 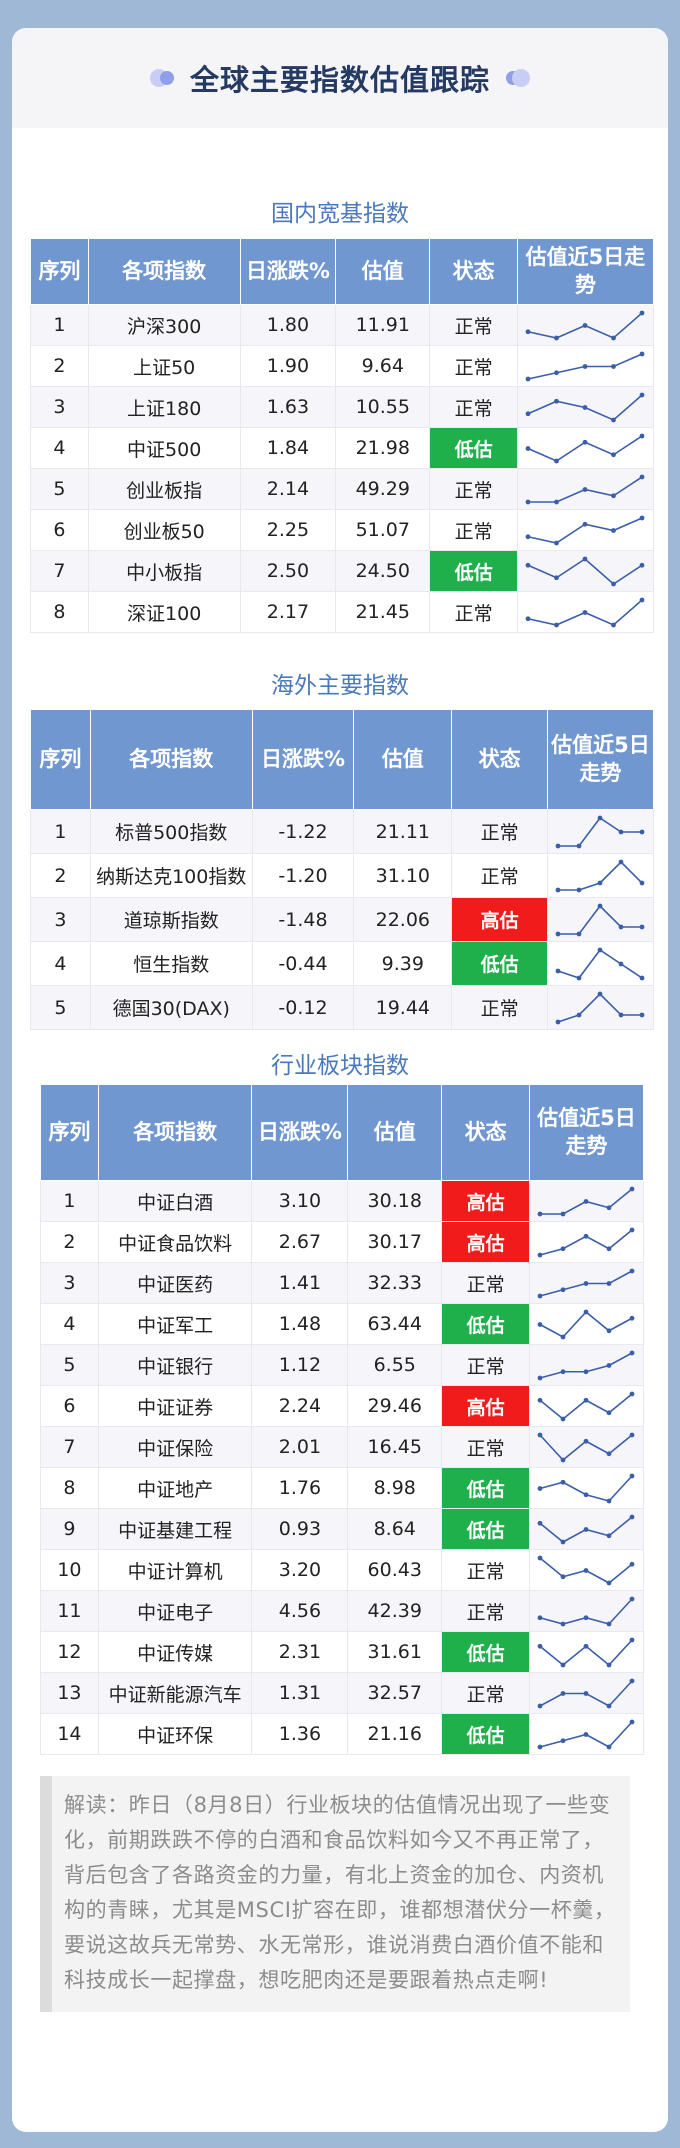 I want to click on table-row: 14 中证环保 1.36 21.16 低估, so click(x=342, y=1734).